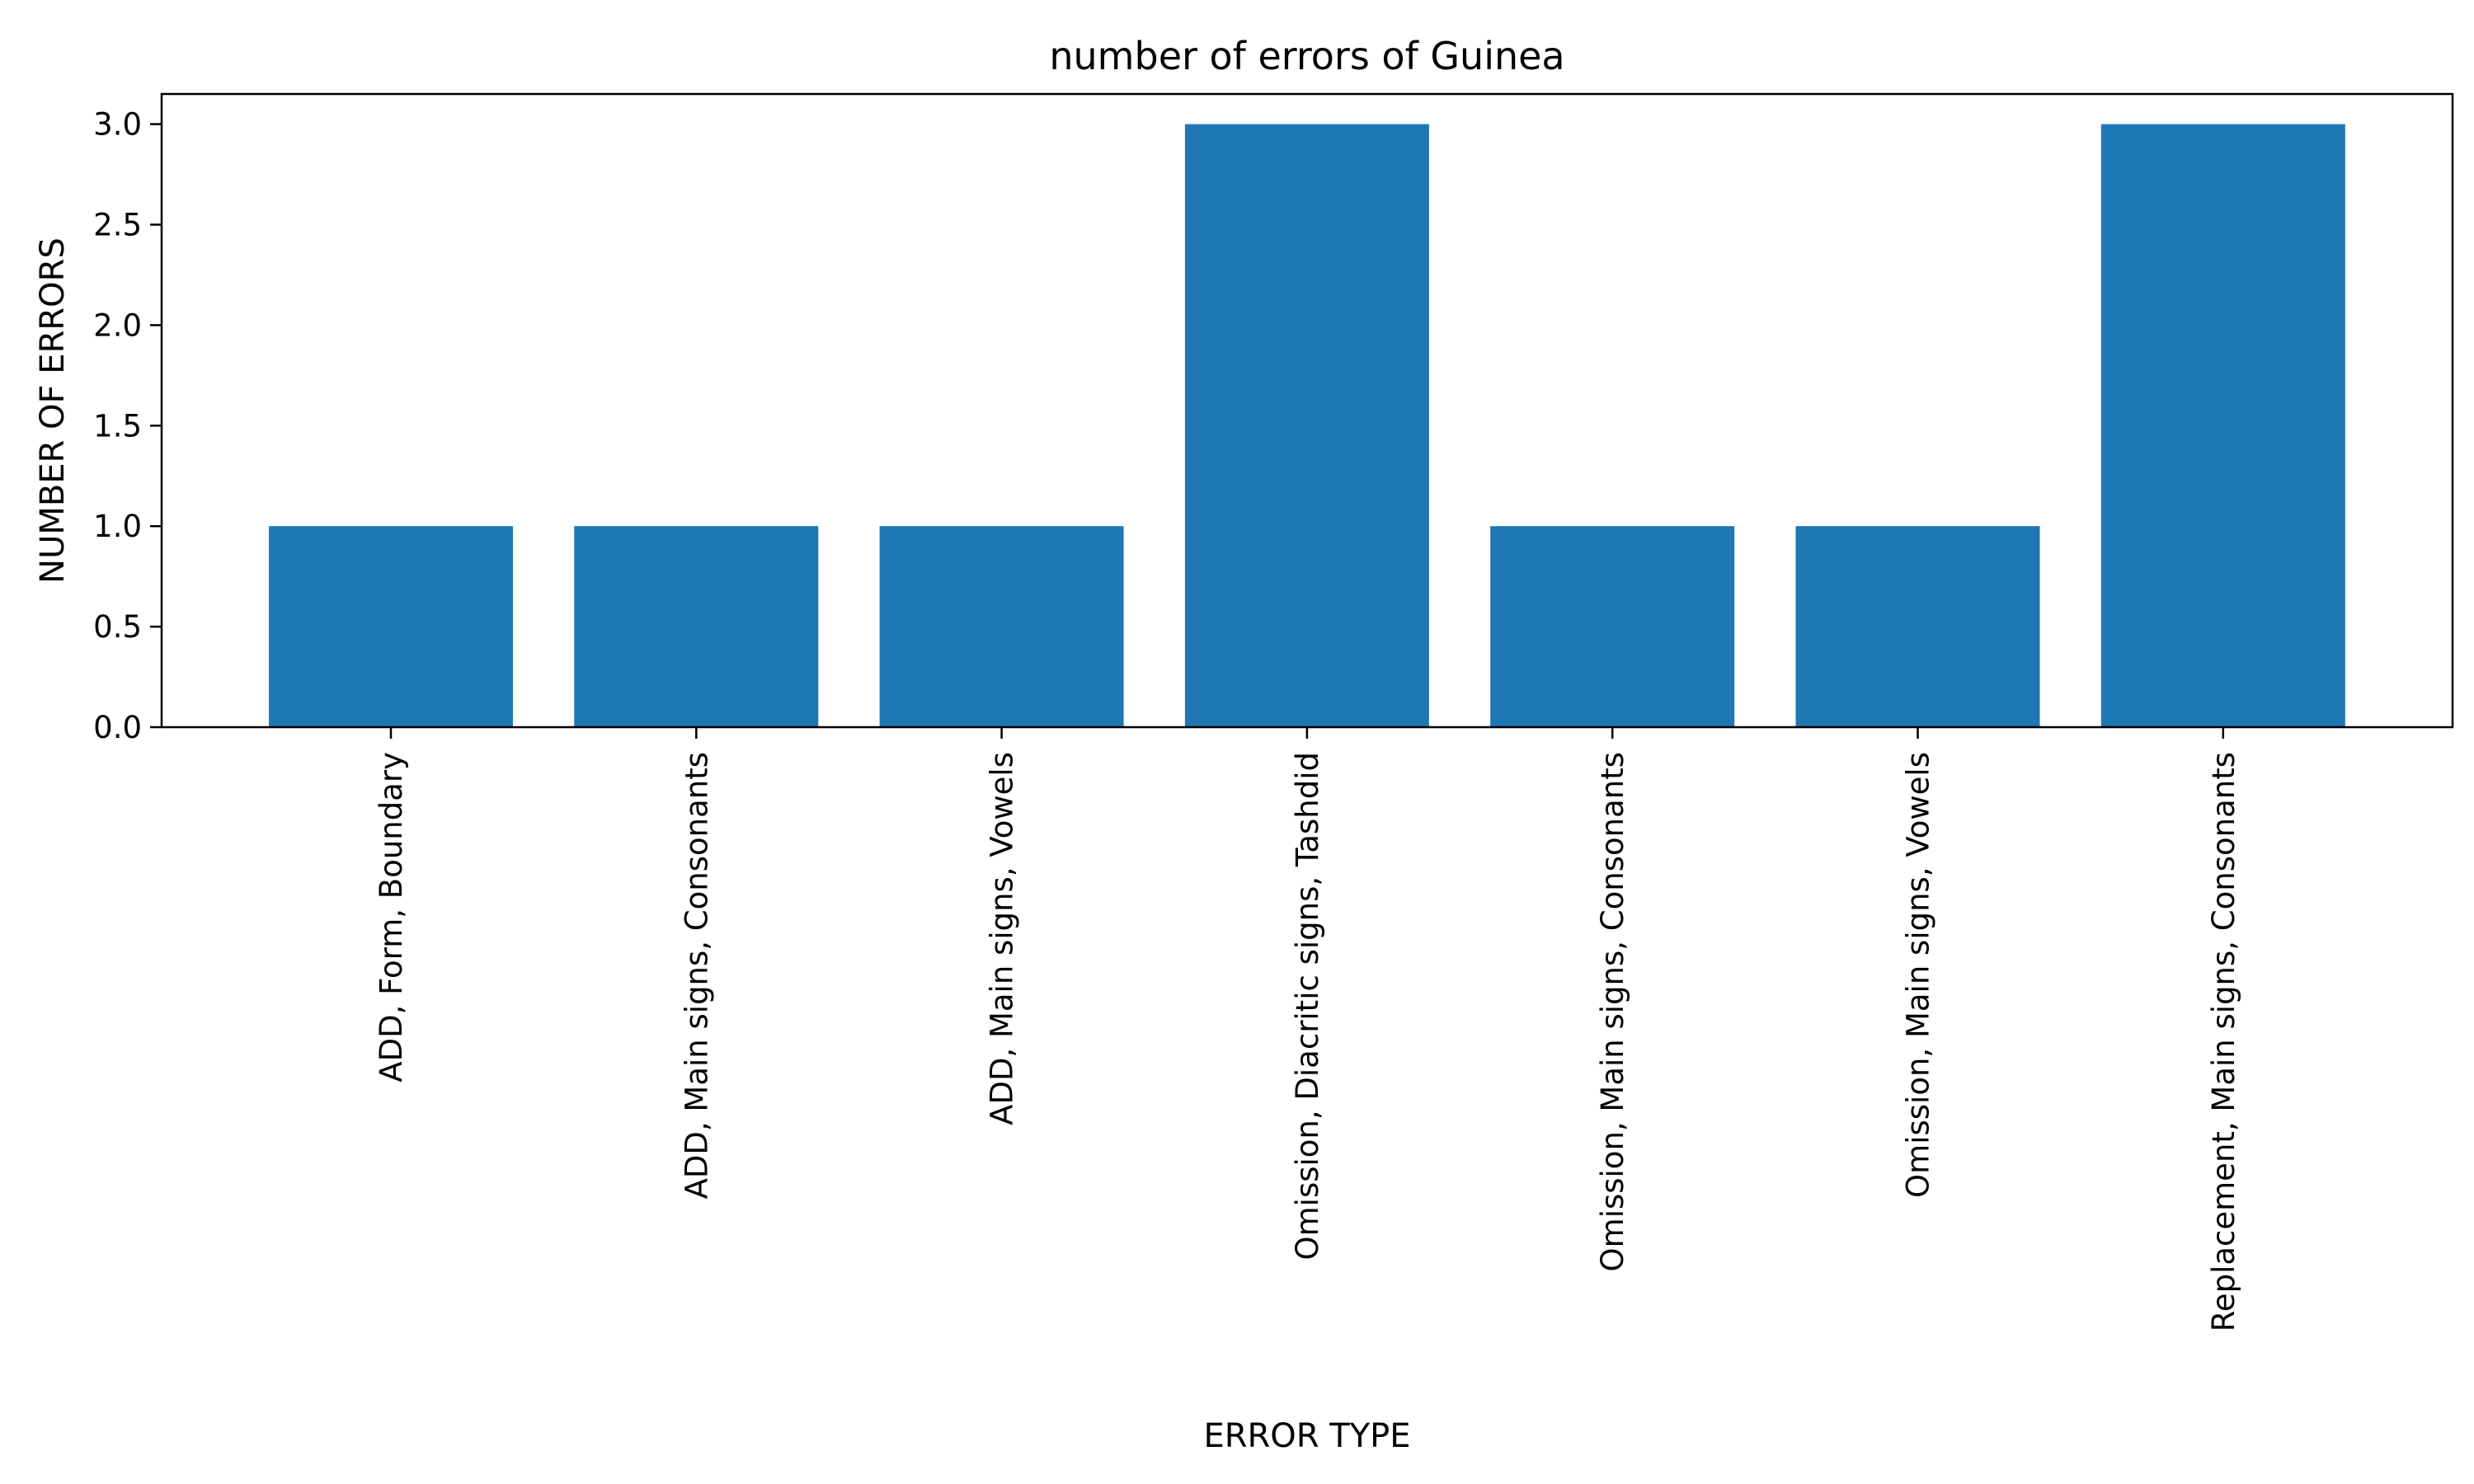 This screenshot has width=2474, height=1484. I want to click on x-tick-label: Replacement, Main signs, Consonants, so click(2223, 1041).